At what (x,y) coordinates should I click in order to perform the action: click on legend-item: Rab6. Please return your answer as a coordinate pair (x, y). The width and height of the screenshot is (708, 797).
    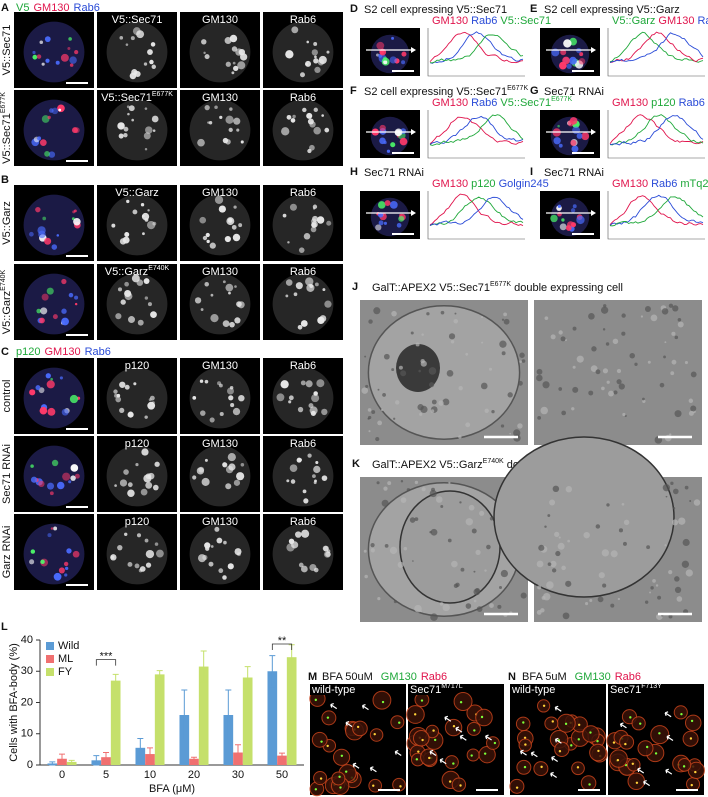
    Looking at the image, I should click on (484, 103).